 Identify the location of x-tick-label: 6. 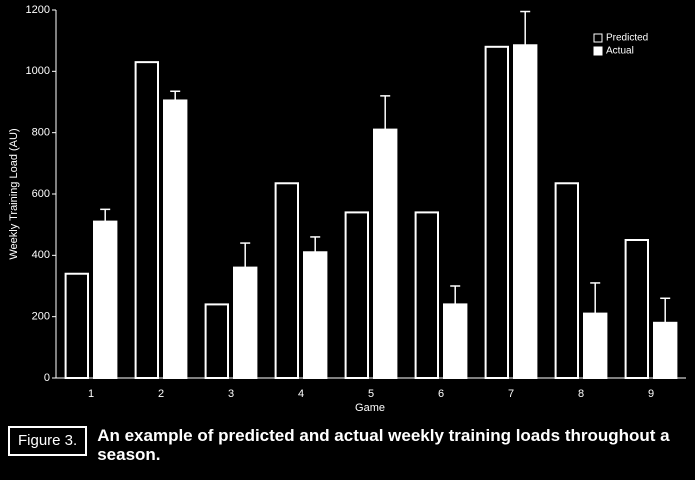
(441, 394).